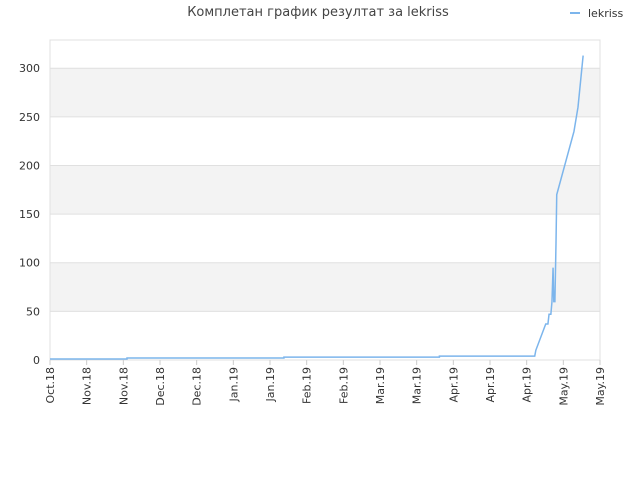 The width and height of the screenshot is (640, 480). I want to click on y-tick-label: 0, so click(36, 360).